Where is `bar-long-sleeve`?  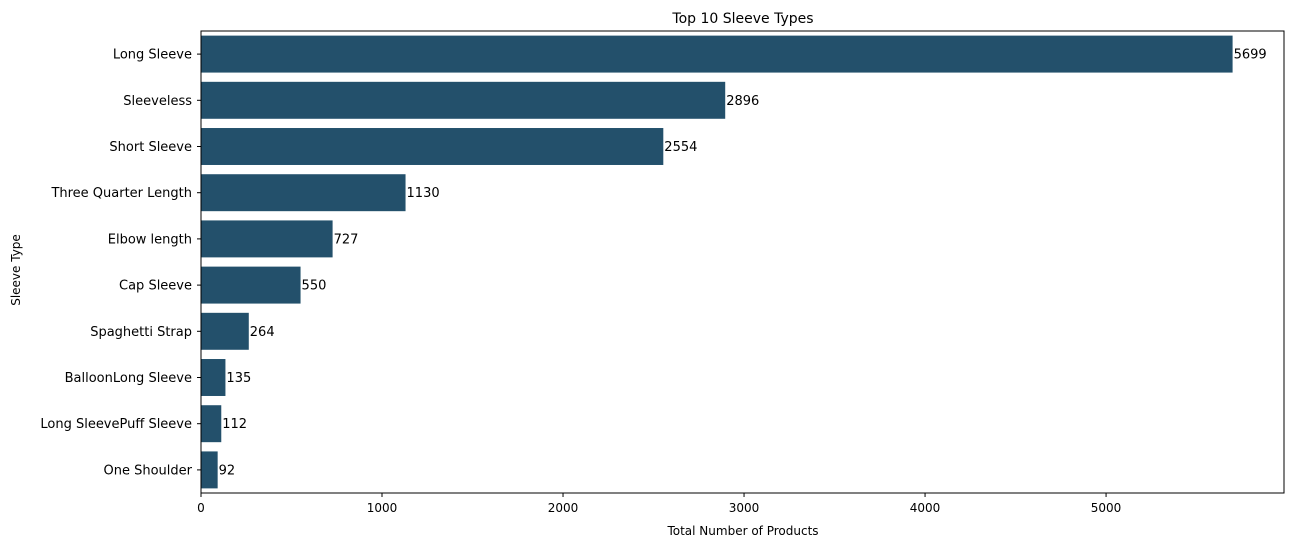
bar-long-sleeve is located at coordinates (717, 54).